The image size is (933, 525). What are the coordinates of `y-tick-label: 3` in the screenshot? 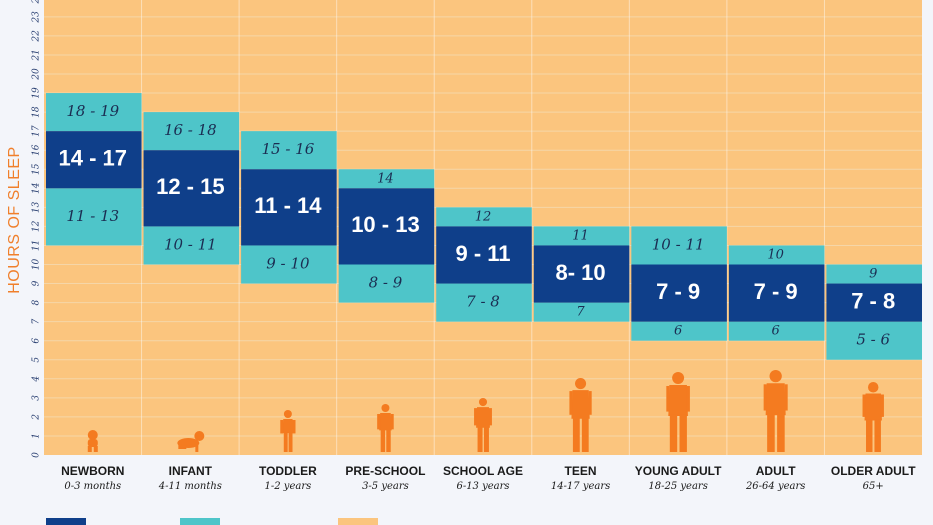 It's located at (37, 398).